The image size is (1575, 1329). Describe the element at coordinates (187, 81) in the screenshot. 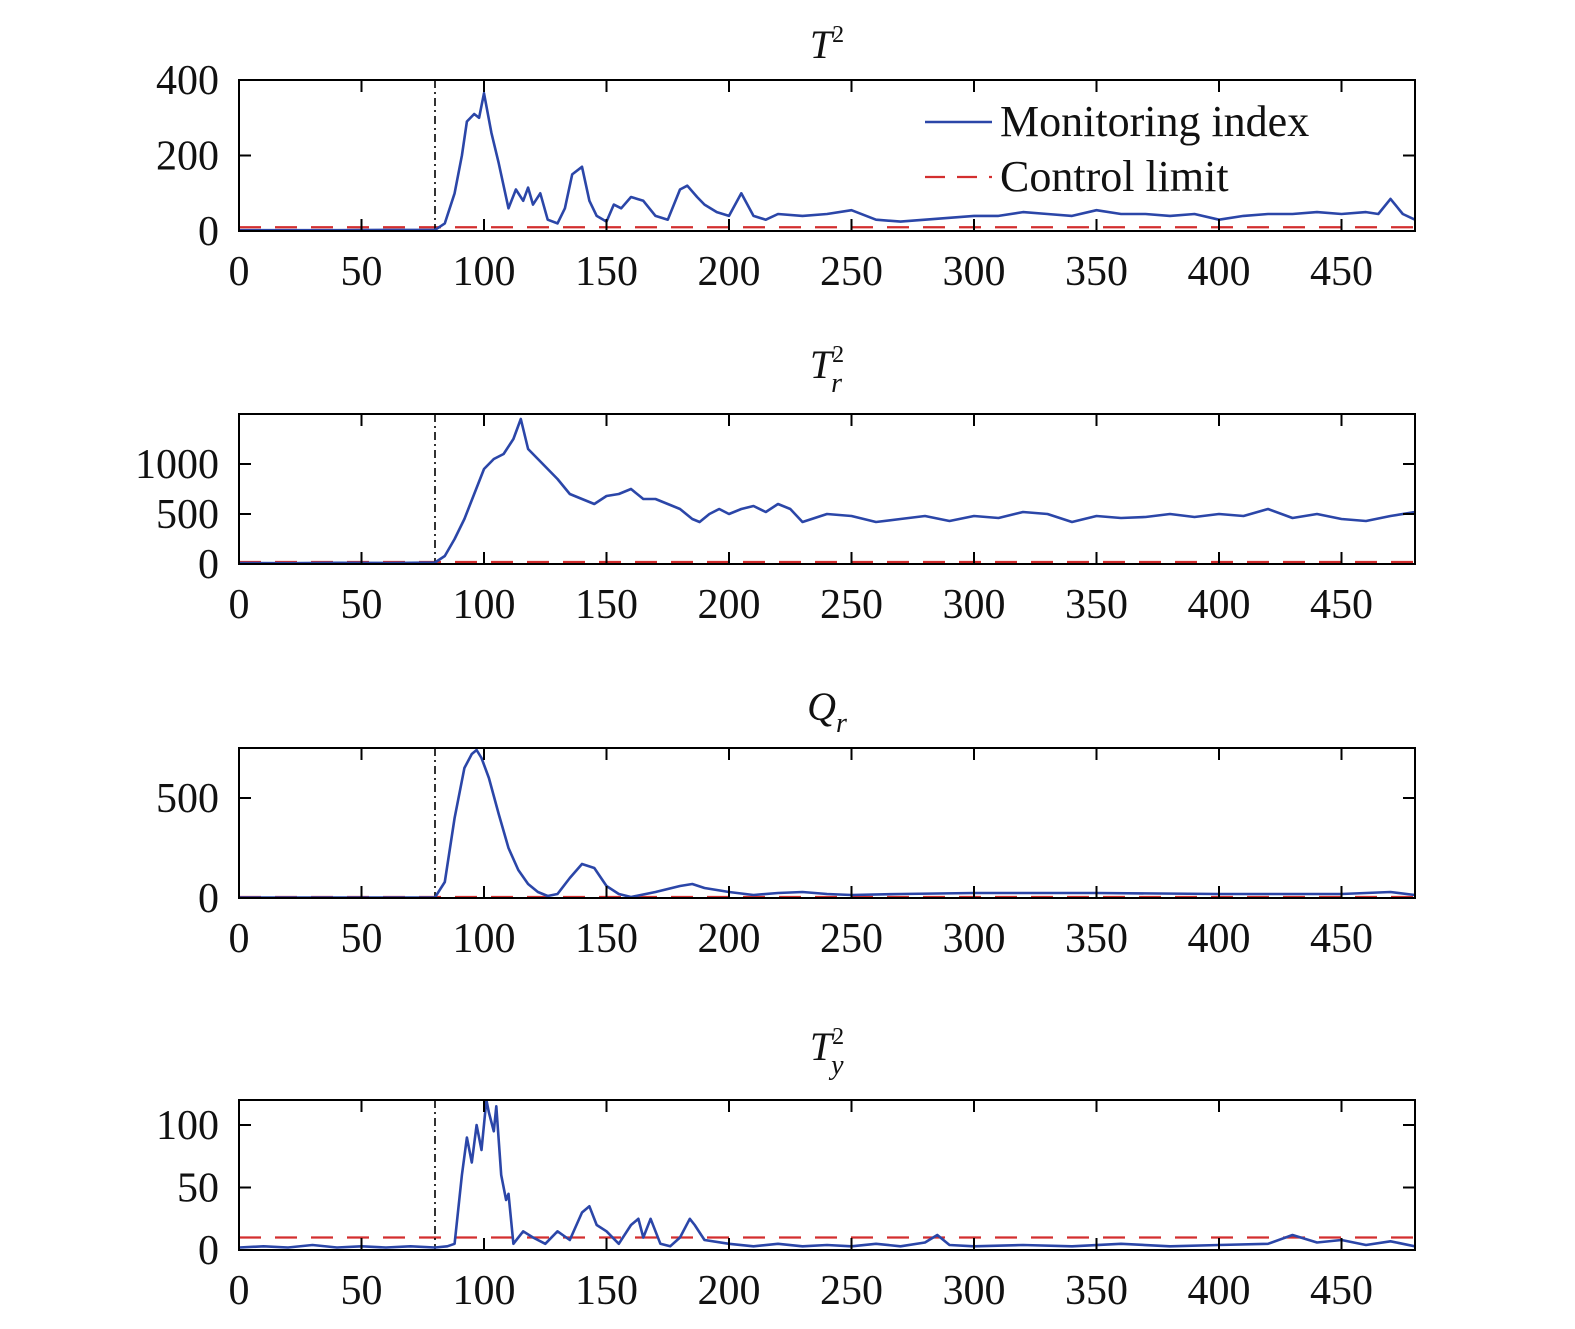

I see `y-tick-label: 400` at that location.